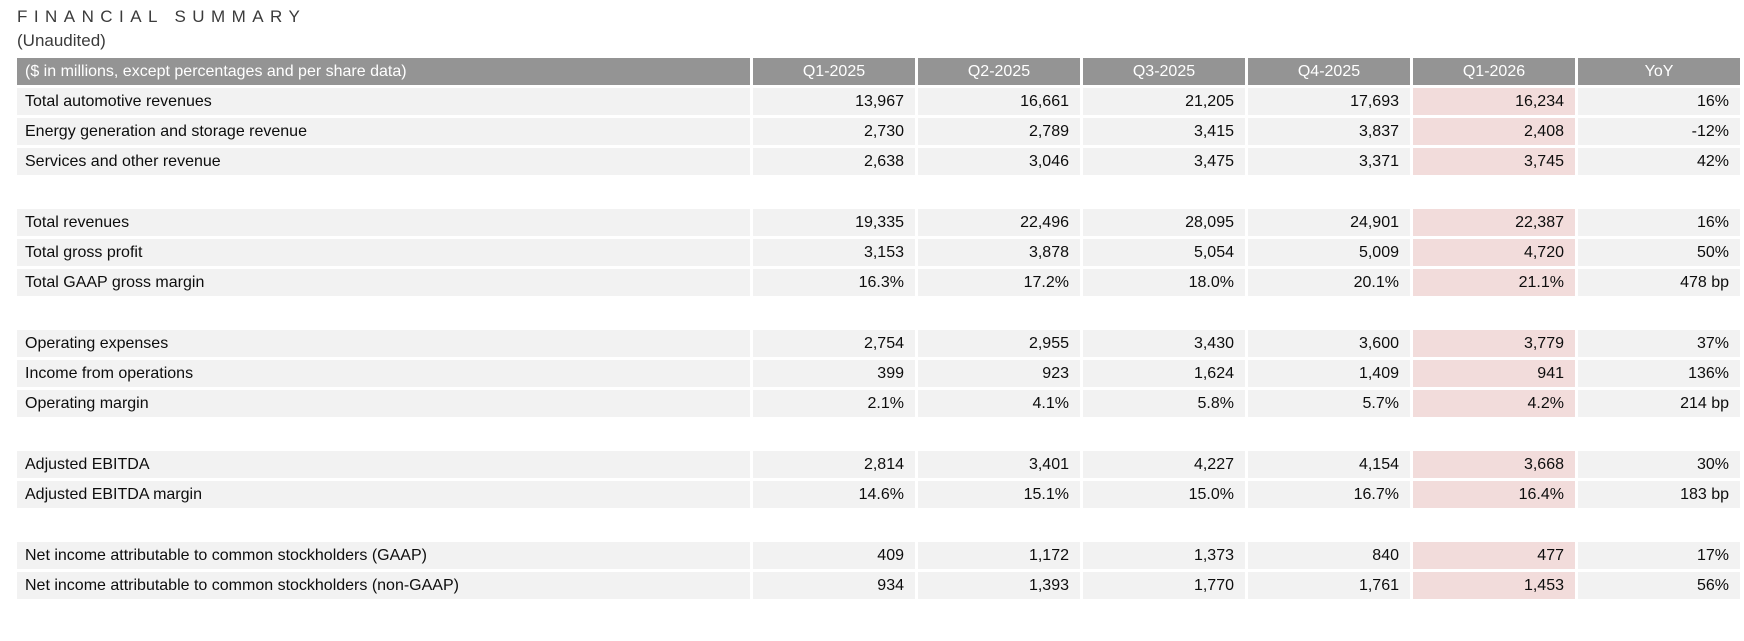 This screenshot has height=641, width=1744. Describe the element at coordinates (1329, 282) in the screenshot. I see `cell-q4-2025: 20.1%` at that location.